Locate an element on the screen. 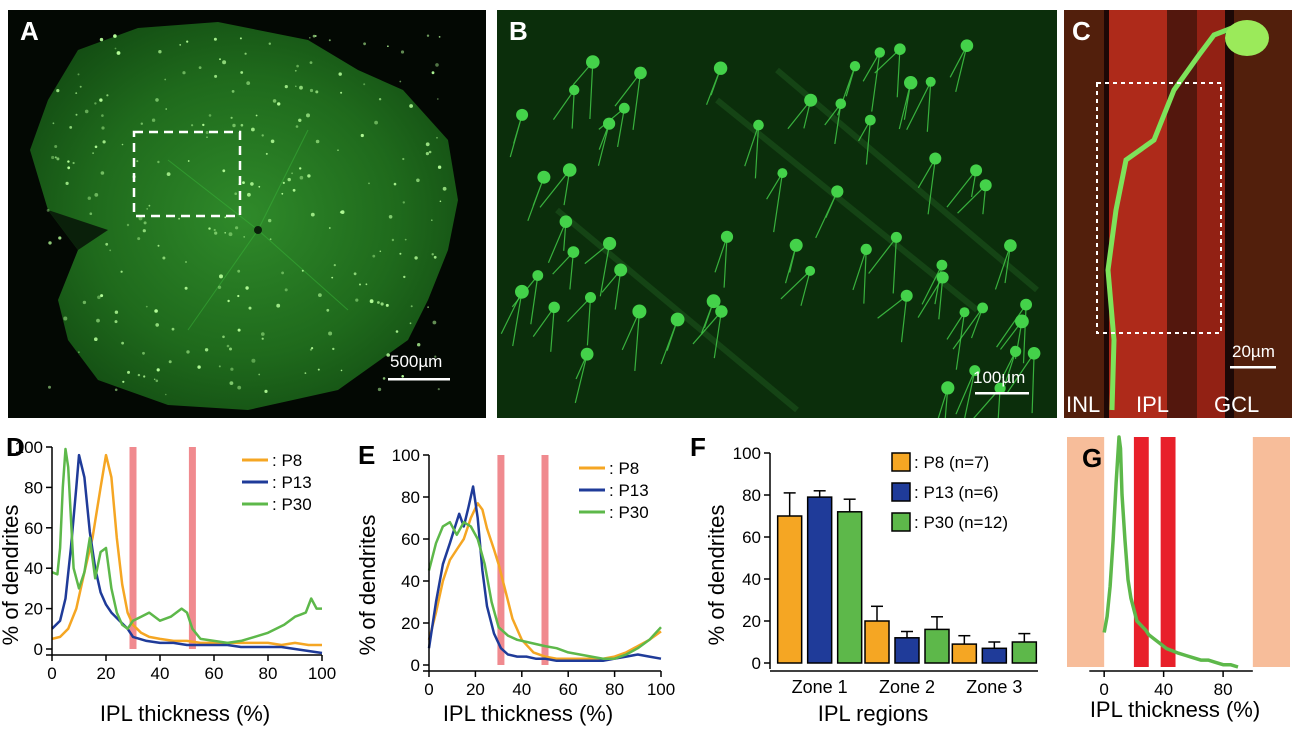 Image resolution: width=1300 pixels, height=734 pixels. roi-box is located at coordinates (1159, 208).